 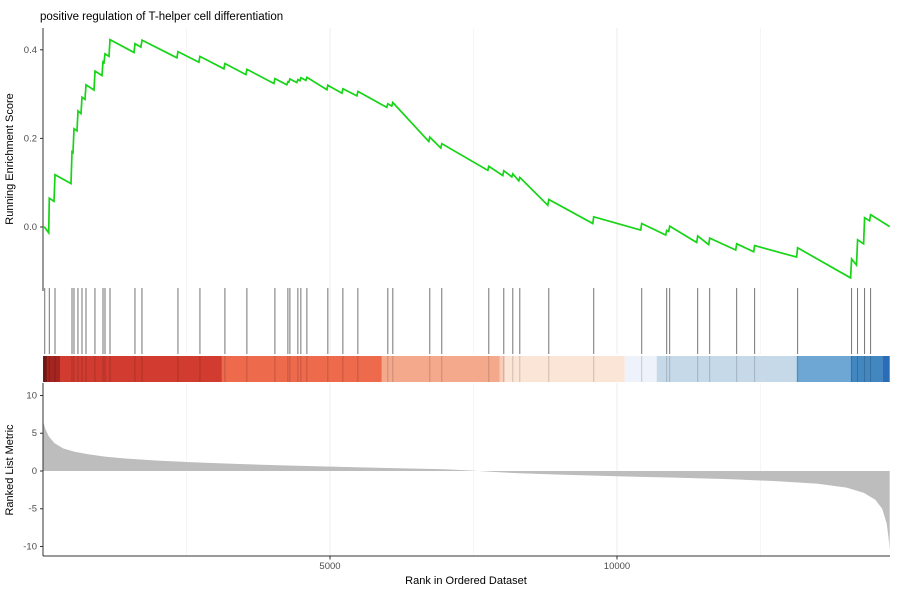 I want to click on metric-ytick-label: 10, so click(x=31, y=396).